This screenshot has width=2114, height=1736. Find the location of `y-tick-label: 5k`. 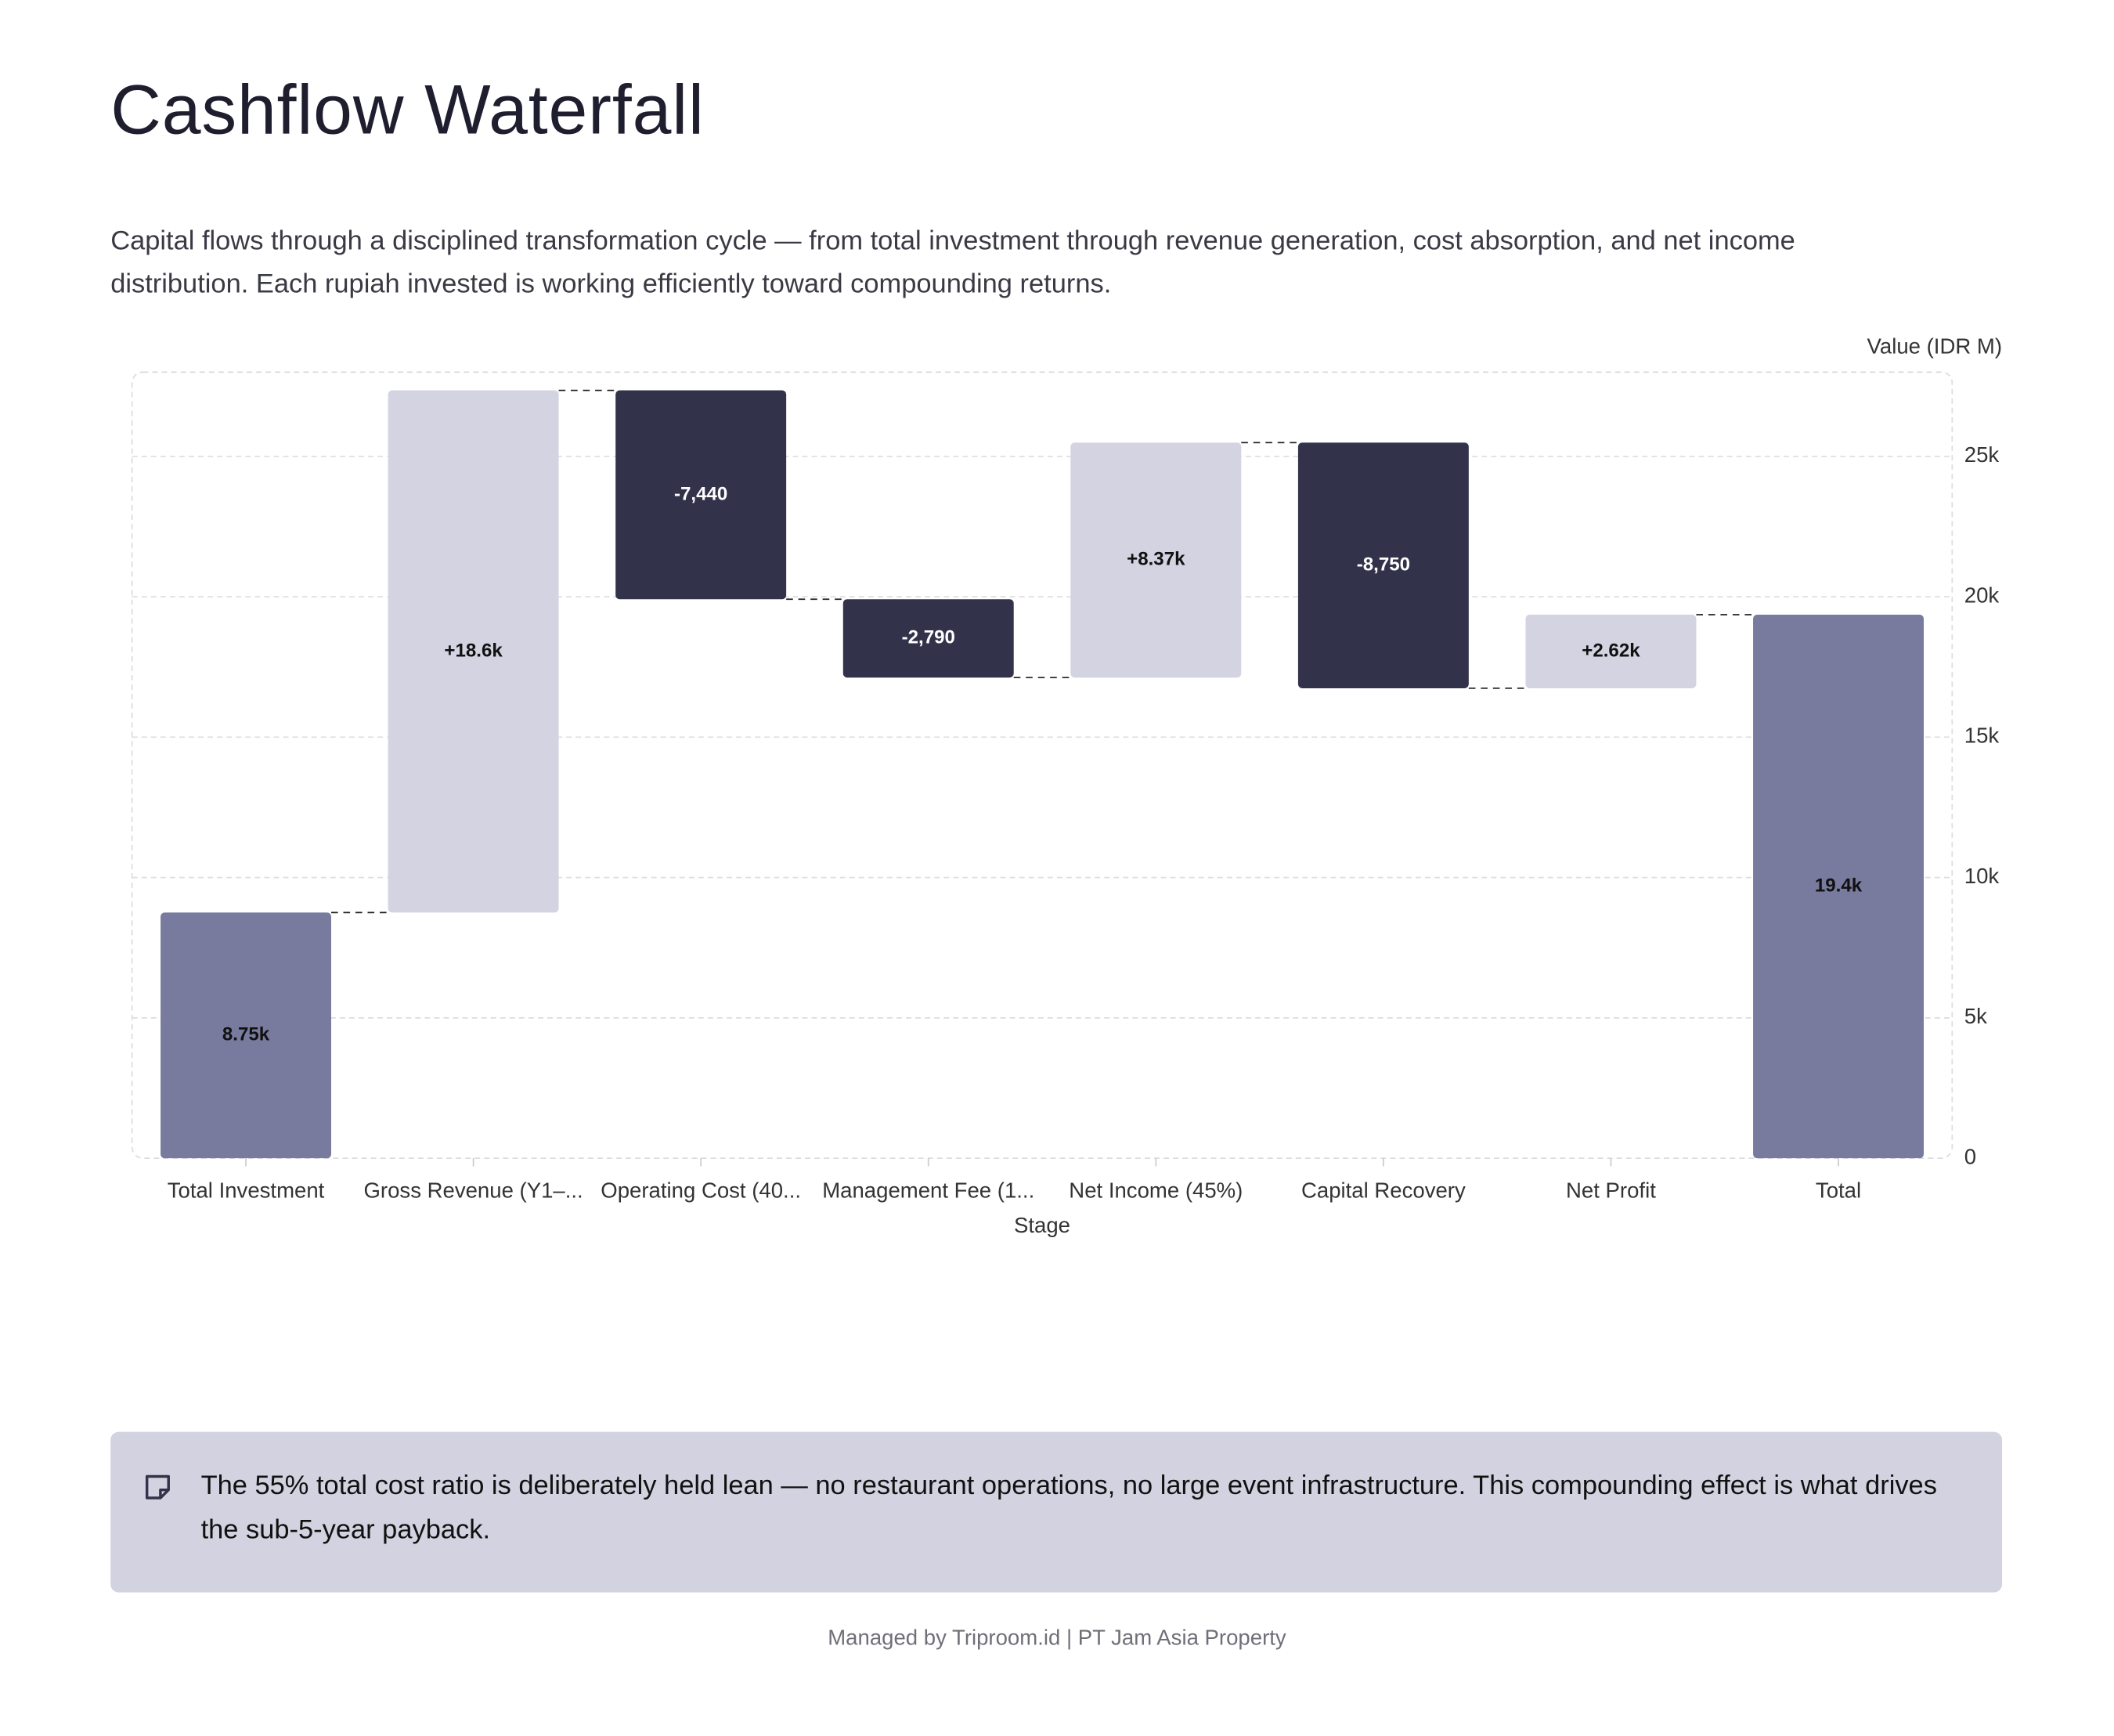

y-tick-label: 5k is located at coordinates (1975, 1016).